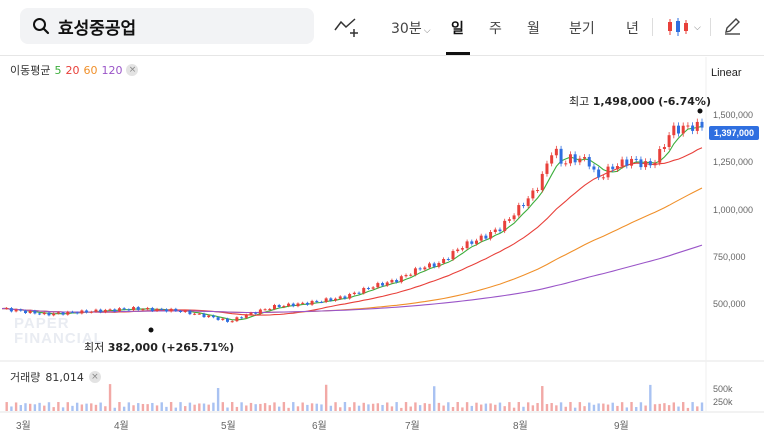  What do you see at coordinates (159, 347) in the screenshot?
I see `low-annotation: 최저 382,000 (+265.71%)` at bounding box center [159, 347].